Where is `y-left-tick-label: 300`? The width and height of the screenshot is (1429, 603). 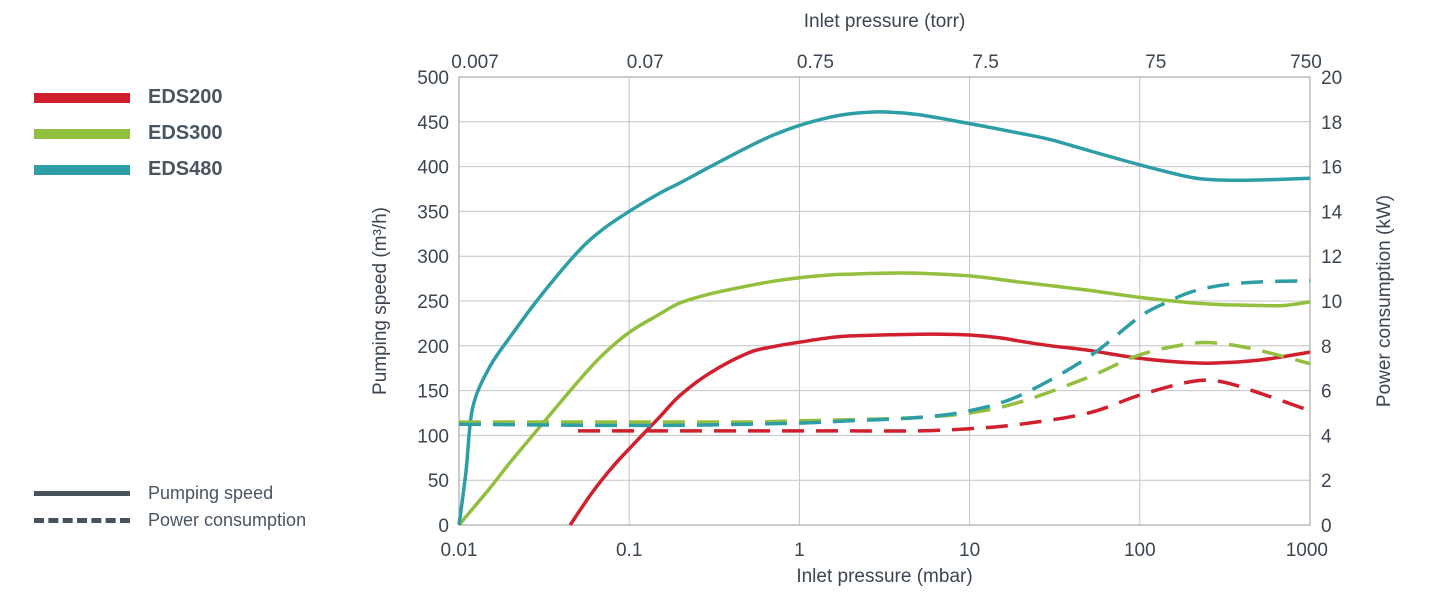
y-left-tick-label: 300 is located at coordinates (433, 257).